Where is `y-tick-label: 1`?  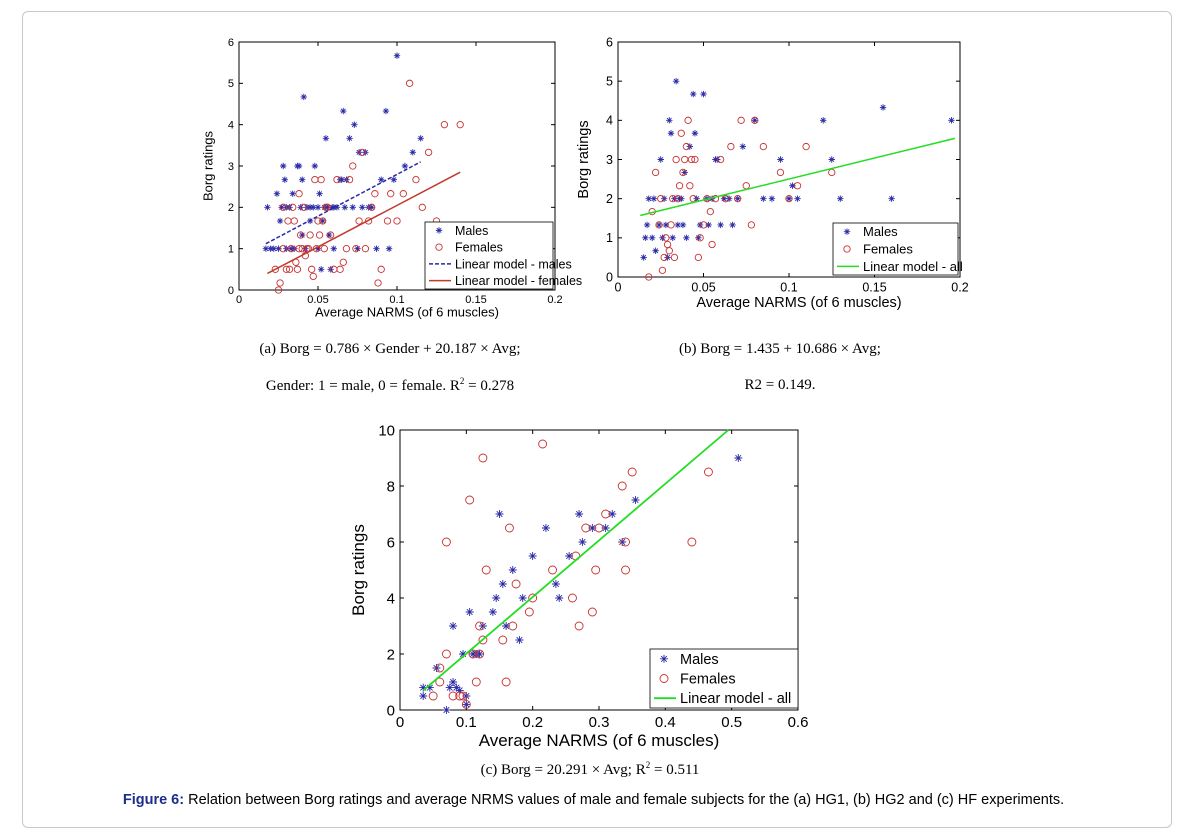 y-tick-label: 1 is located at coordinates (609, 238).